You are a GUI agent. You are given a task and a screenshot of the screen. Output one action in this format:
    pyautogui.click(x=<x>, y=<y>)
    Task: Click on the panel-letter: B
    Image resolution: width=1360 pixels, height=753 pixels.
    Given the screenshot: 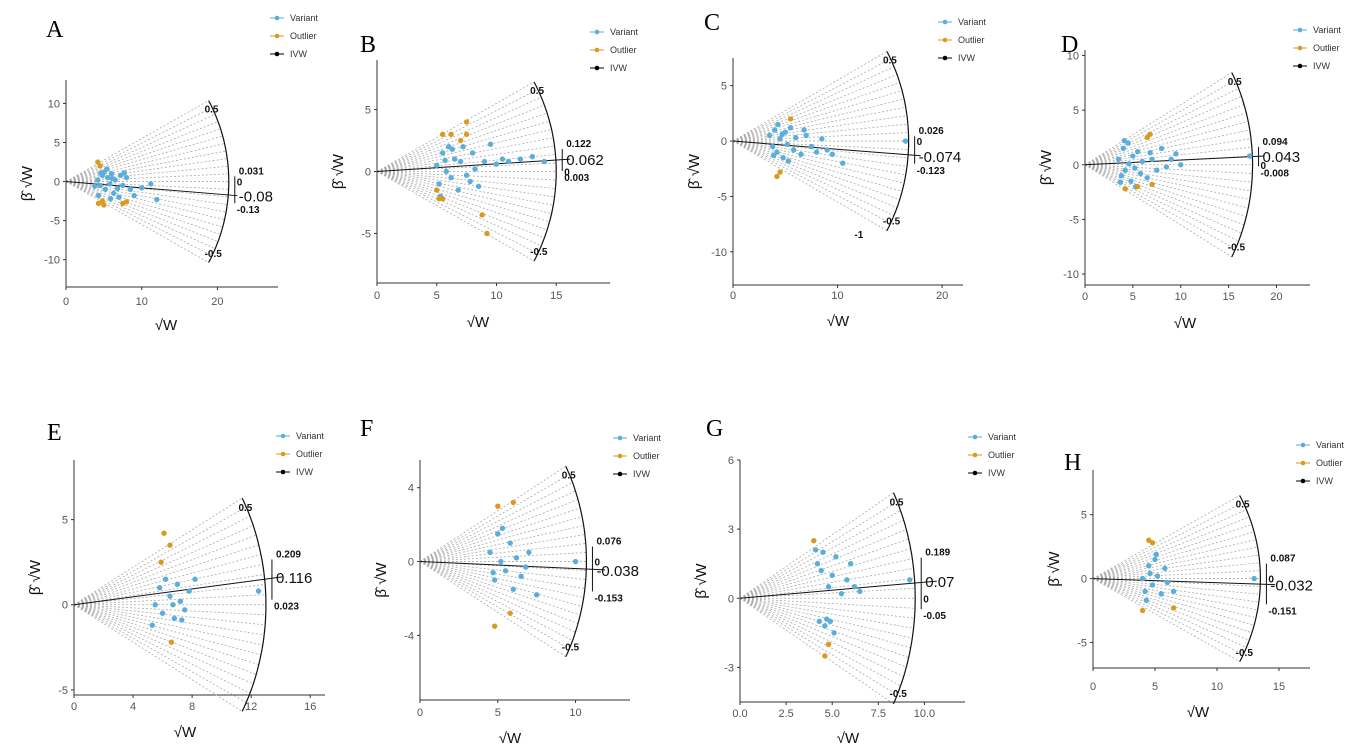 What is the action you would take?
    pyautogui.click(x=368, y=45)
    